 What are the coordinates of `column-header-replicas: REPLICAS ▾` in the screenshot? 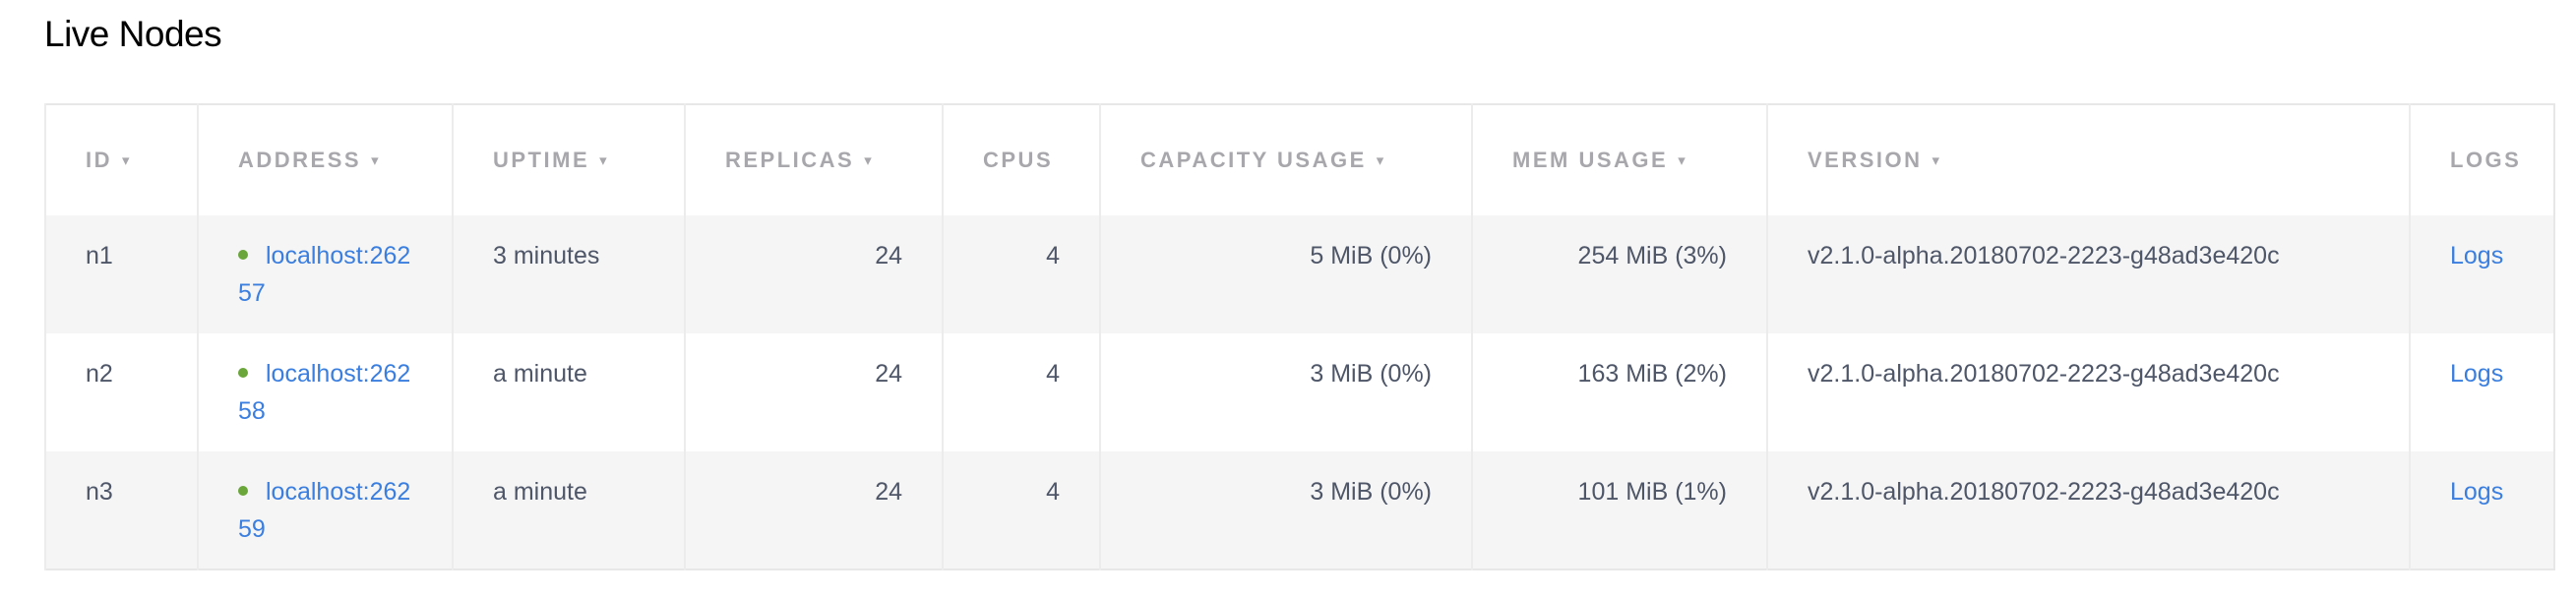 It's located at (813, 159).